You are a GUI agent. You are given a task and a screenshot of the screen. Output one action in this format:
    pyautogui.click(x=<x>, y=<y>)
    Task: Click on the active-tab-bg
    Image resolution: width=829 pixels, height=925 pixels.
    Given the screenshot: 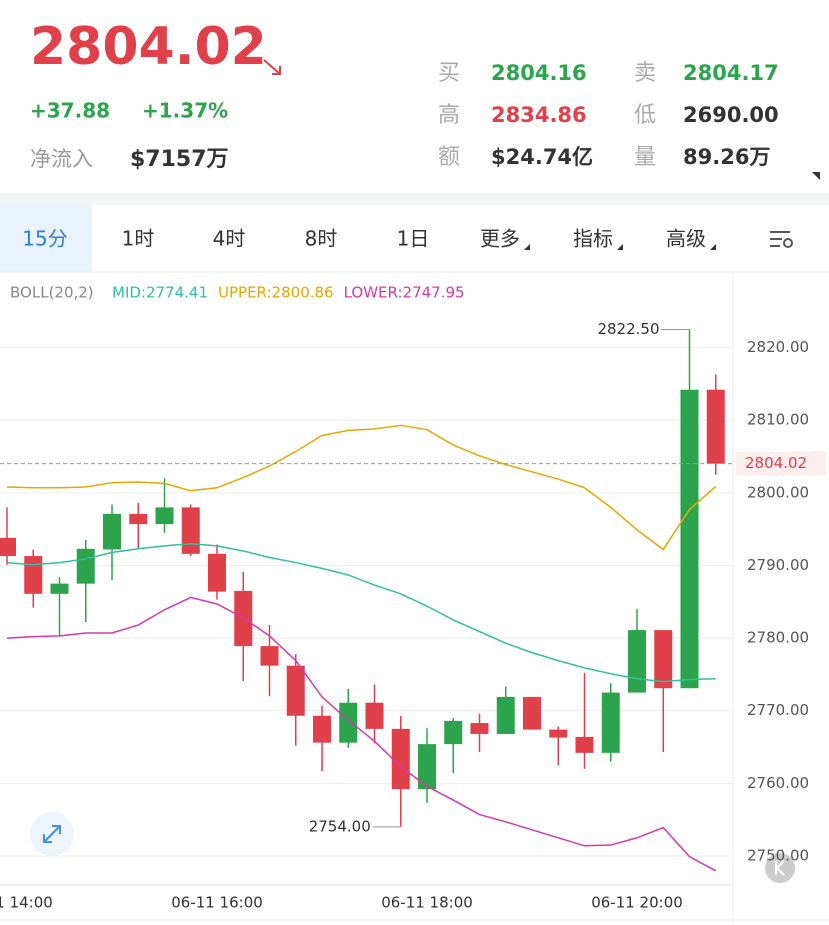 What is the action you would take?
    pyautogui.click(x=46, y=238)
    